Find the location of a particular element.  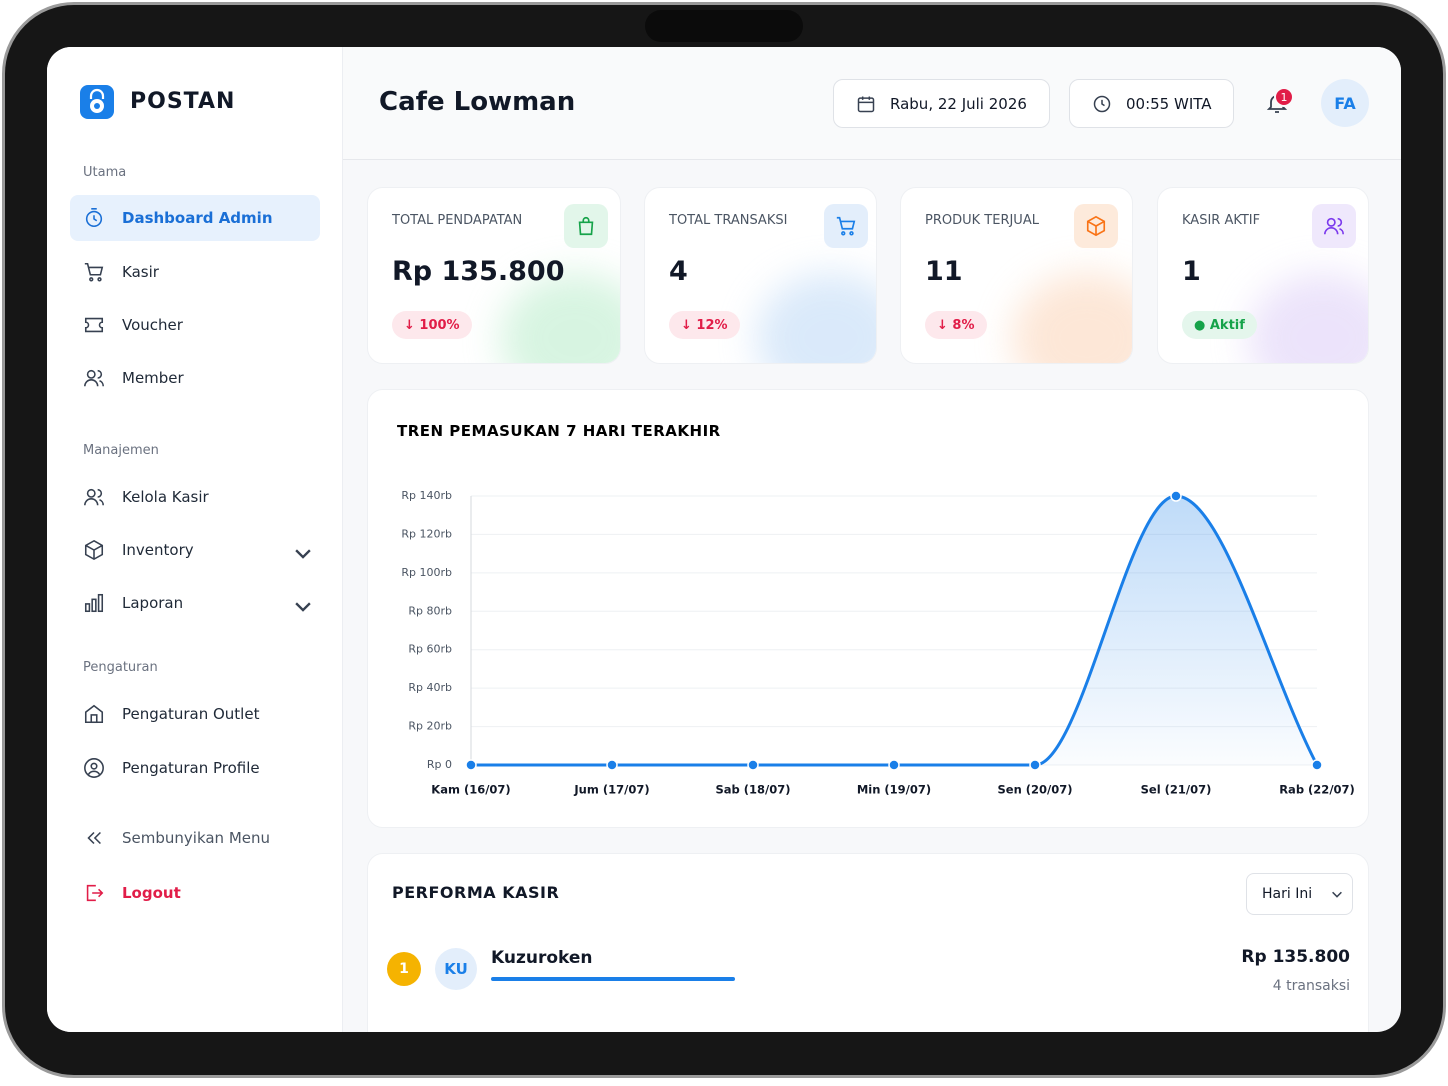

stat-card: KASIR AKTIF 1 ● Aktif is located at coordinates (1263, 275).